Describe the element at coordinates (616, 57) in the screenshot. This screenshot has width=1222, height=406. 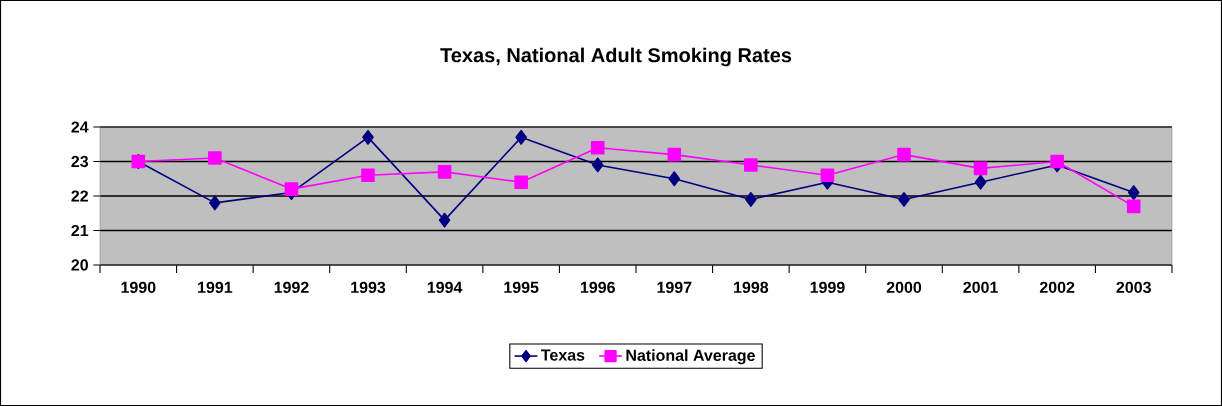
I see `chart-title: Texas, National Adult Smoking Rates` at that location.